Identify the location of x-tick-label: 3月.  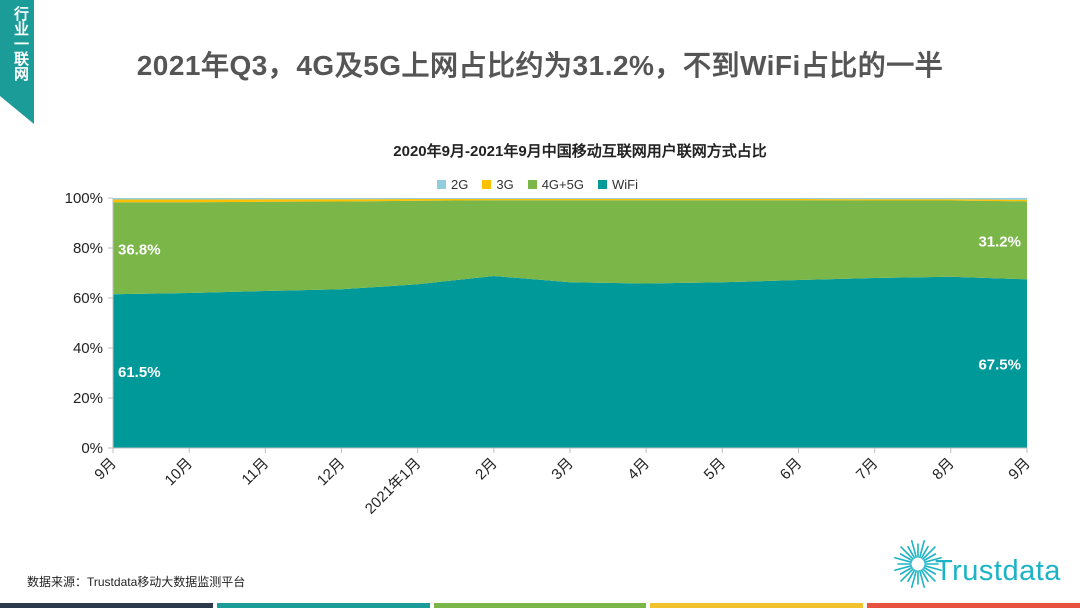
(562, 469).